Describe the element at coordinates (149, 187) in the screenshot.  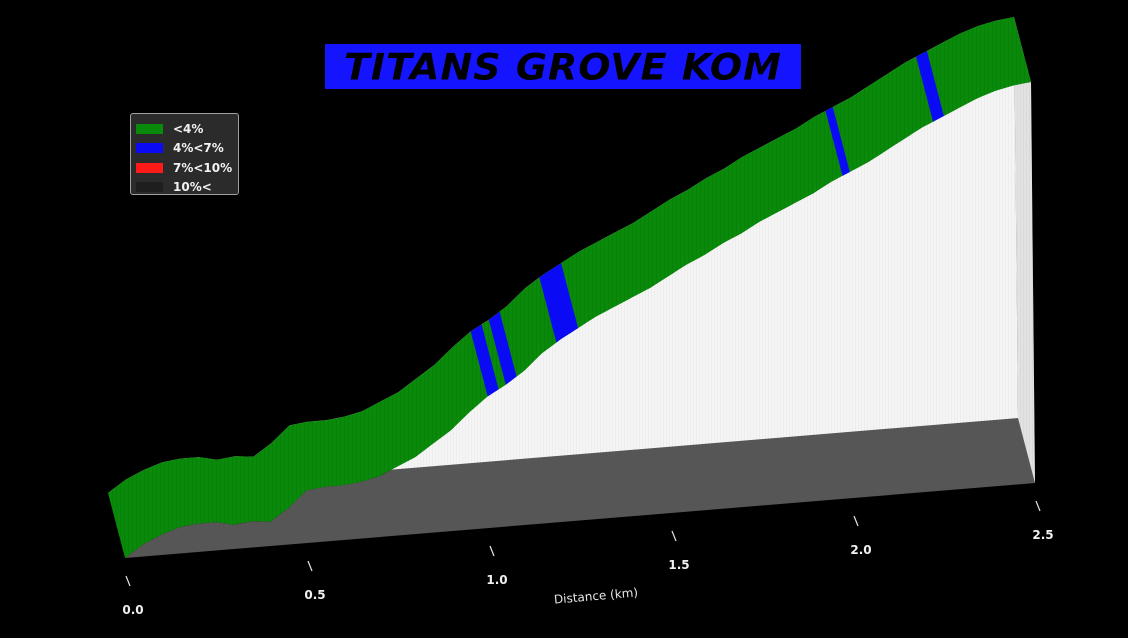
I see `legend-swatch-gt10` at that location.